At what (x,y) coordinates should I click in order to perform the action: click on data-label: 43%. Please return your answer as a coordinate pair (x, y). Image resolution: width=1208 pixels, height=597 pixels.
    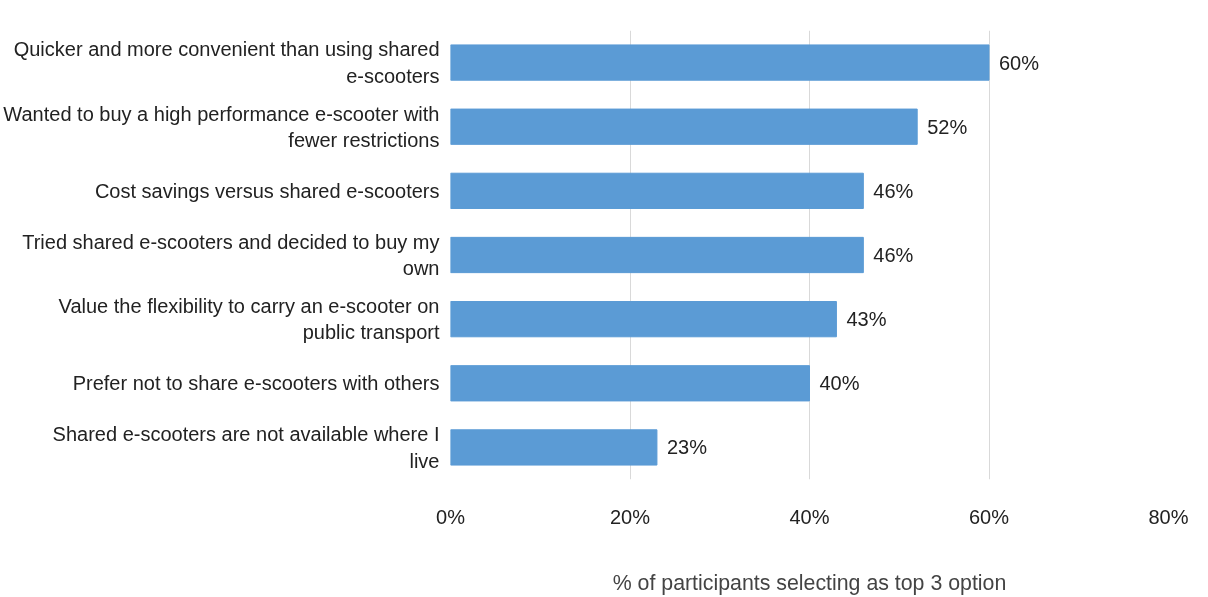
    Looking at the image, I should click on (866, 319).